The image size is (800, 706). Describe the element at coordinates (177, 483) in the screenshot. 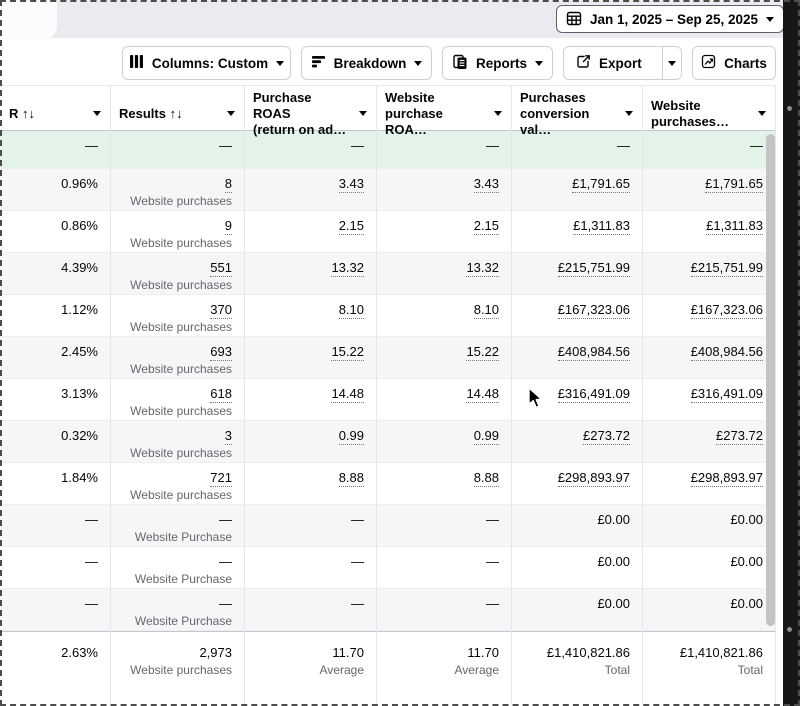

I see `cell-results: 721 Website purchases` at that location.